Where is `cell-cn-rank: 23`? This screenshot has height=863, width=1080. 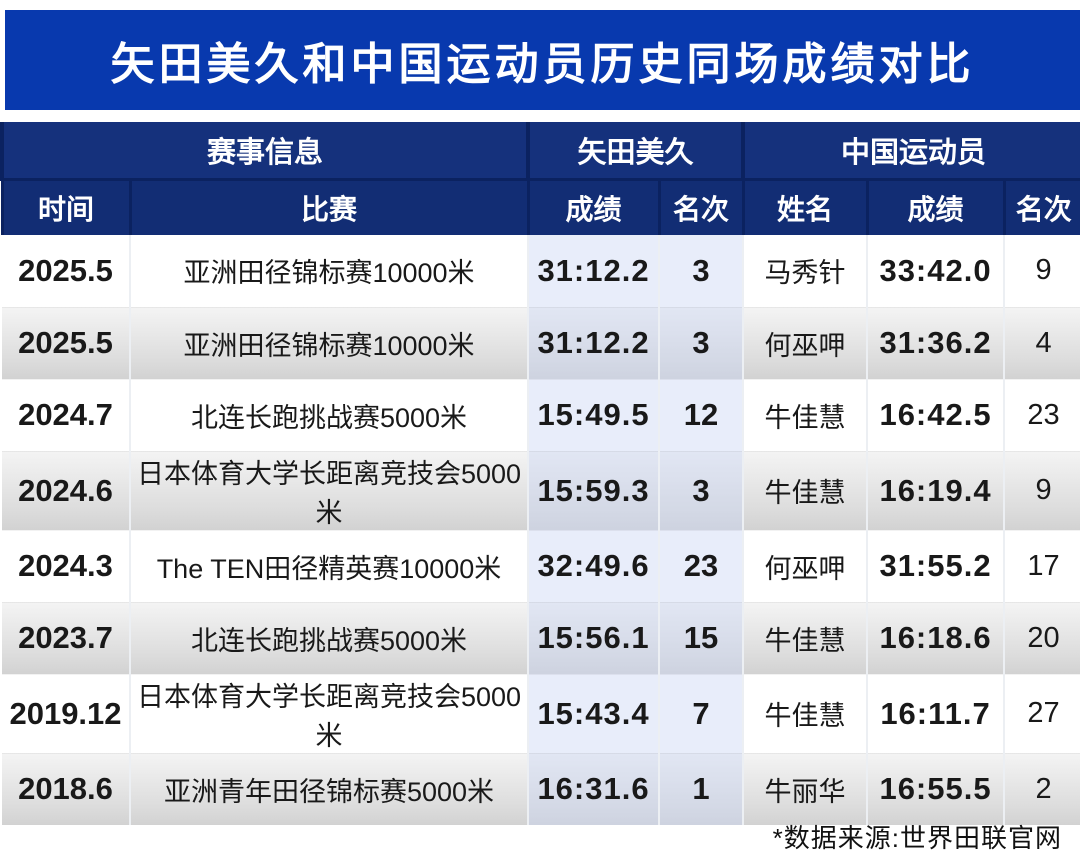 cell-cn-rank: 23 is located at coordinates (1041, 414).